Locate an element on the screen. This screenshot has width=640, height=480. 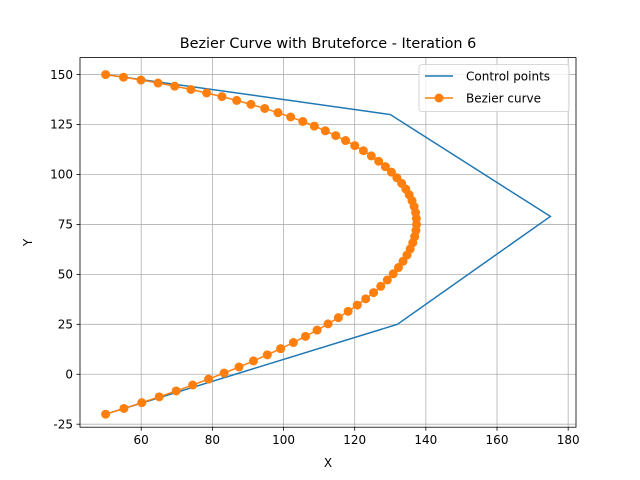
legend-box is located at coordinates (494, 88).